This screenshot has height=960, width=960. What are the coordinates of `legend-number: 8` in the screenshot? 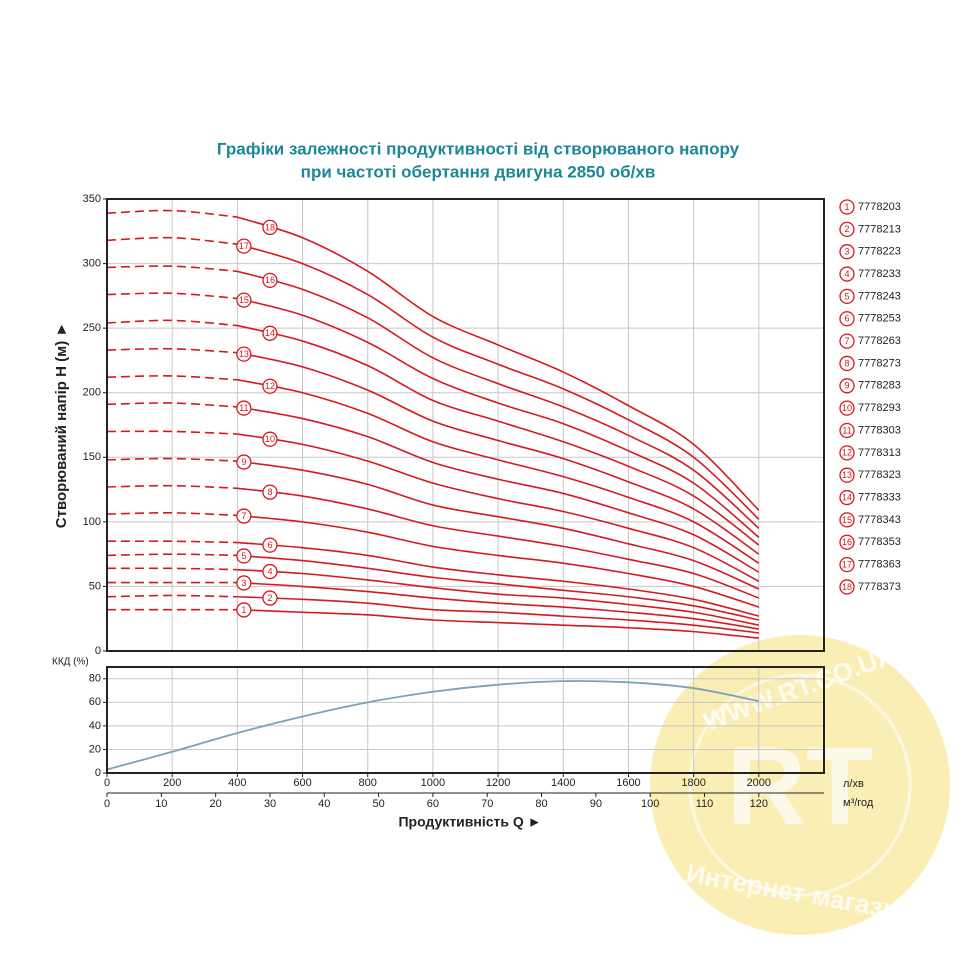 It's located at (846, 363).